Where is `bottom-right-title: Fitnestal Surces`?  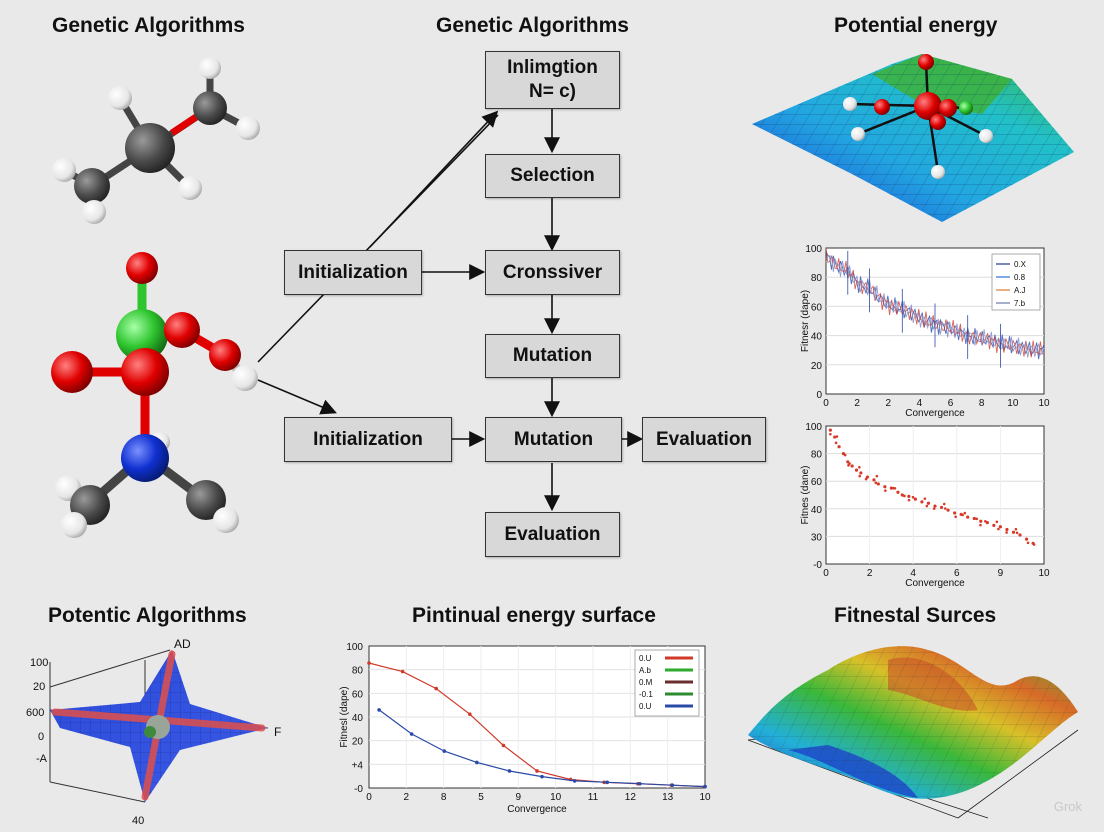
bottom-right-title: Fitnestal Surces is located at coordinates (915, 615).